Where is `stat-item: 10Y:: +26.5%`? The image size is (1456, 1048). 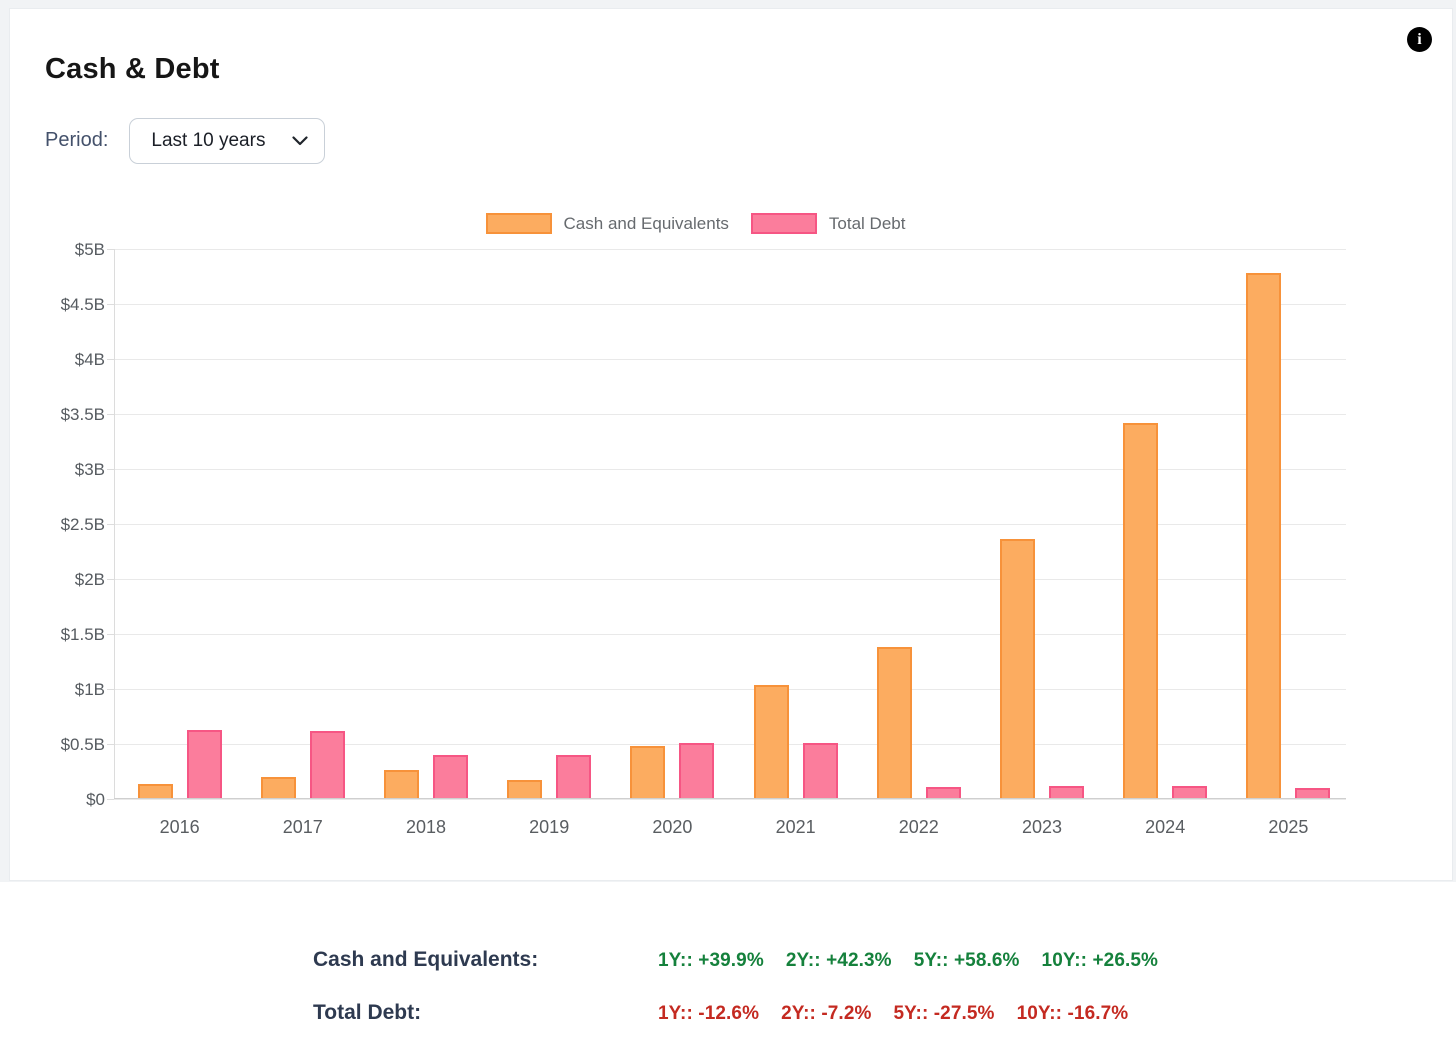
stat-item: 10Y:: +26.5% is located at coordinates (1100, 960).